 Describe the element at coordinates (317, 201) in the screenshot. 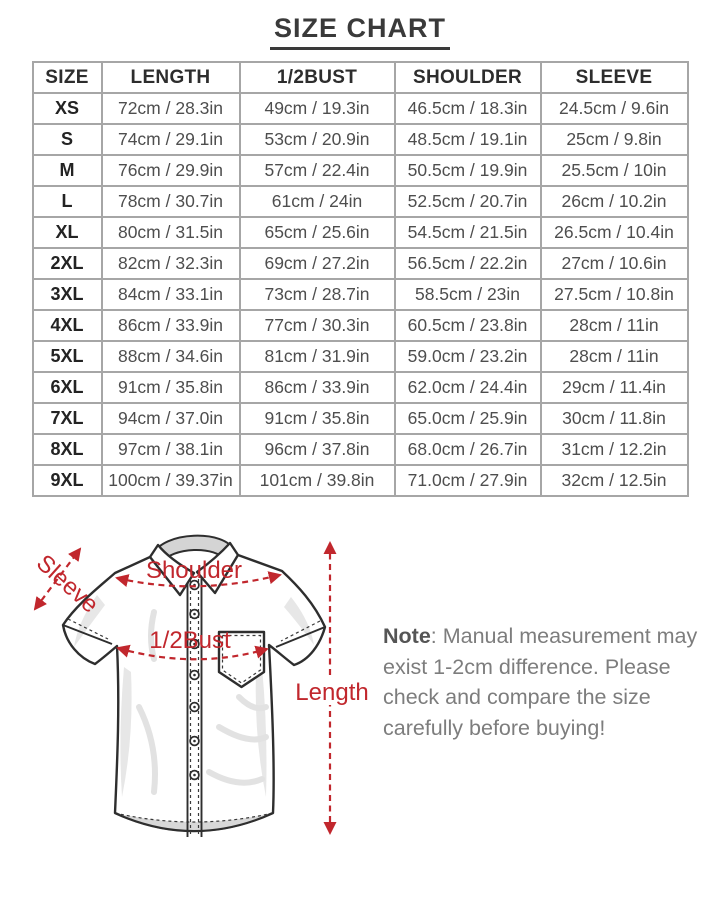

I see `measurement-cell: 61cm / 24in` at that location.